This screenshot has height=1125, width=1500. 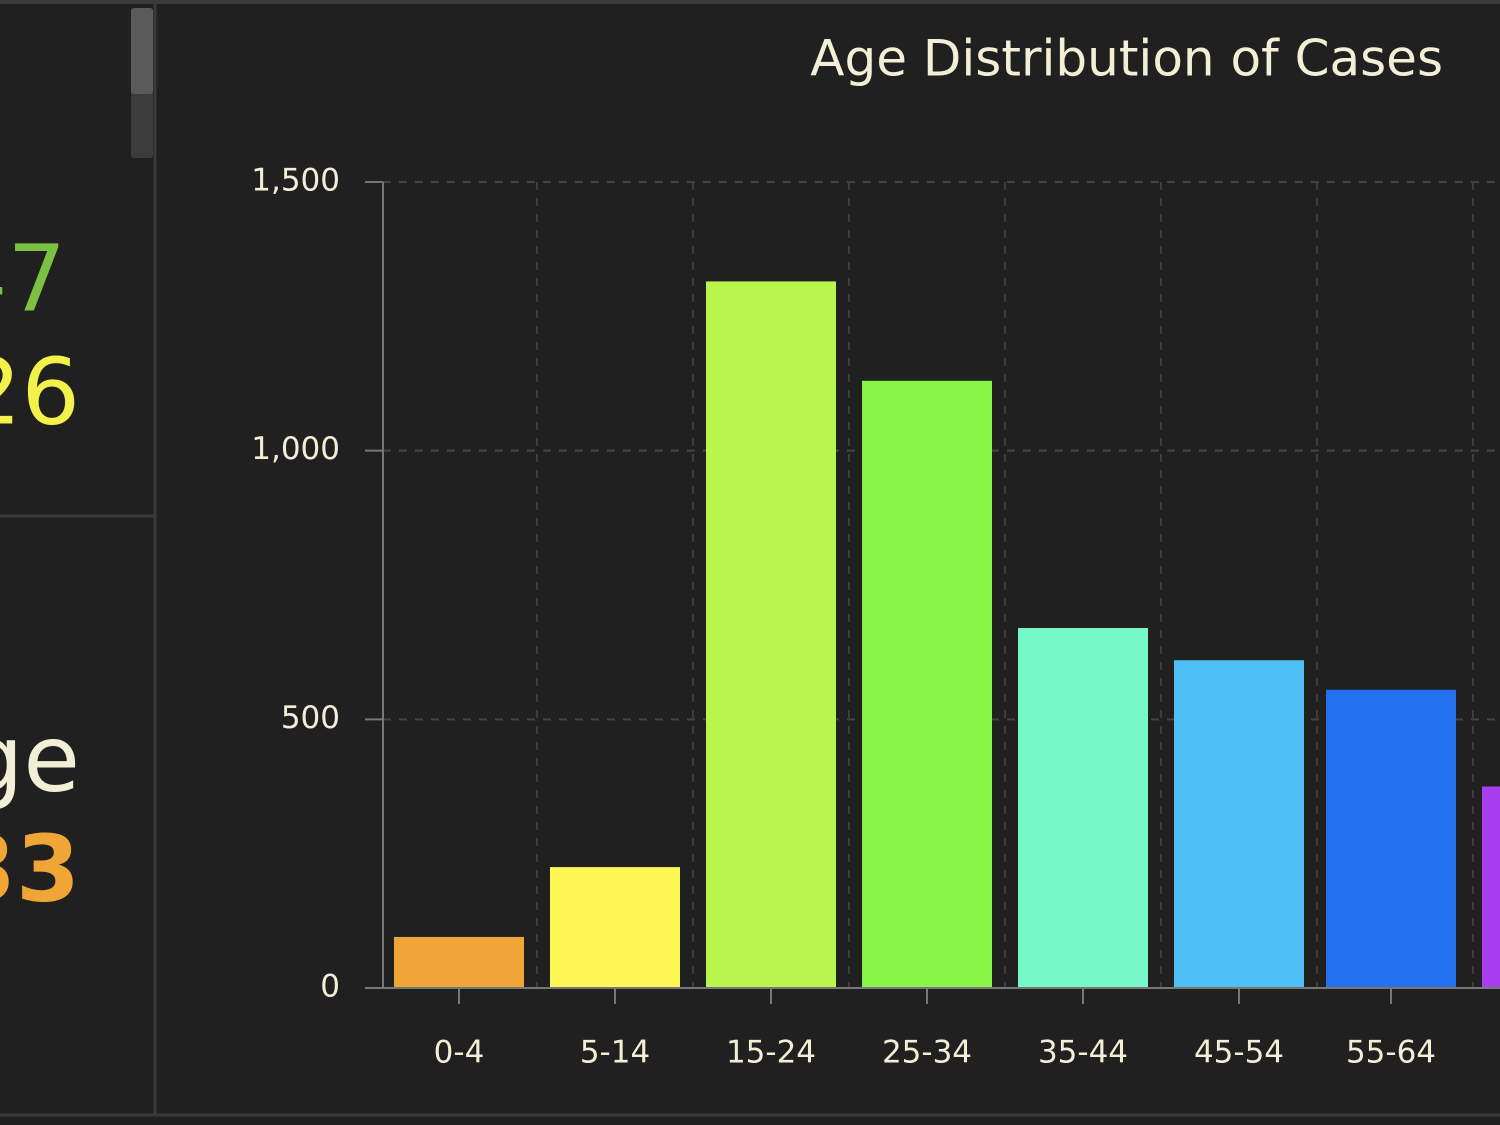 What do you see at coordinates (40, 868) in the screenshot?
I see `stat-text: 33` at bounding box center [40, 868].